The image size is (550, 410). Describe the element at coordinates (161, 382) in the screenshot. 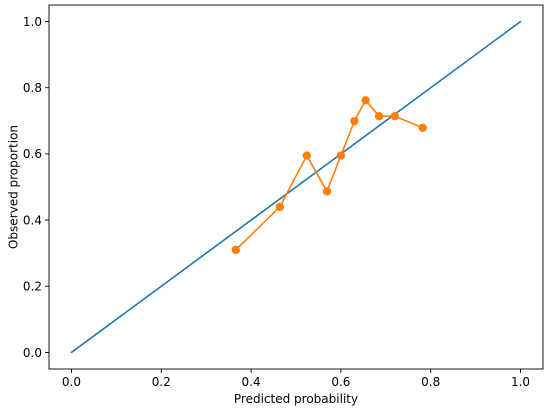

I see `x-tick-label: 0.2` at that location.